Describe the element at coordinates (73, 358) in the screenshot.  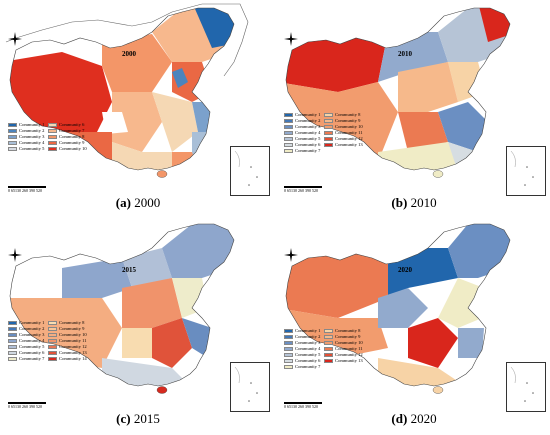
I see `legend-label: Community 14` at that location.